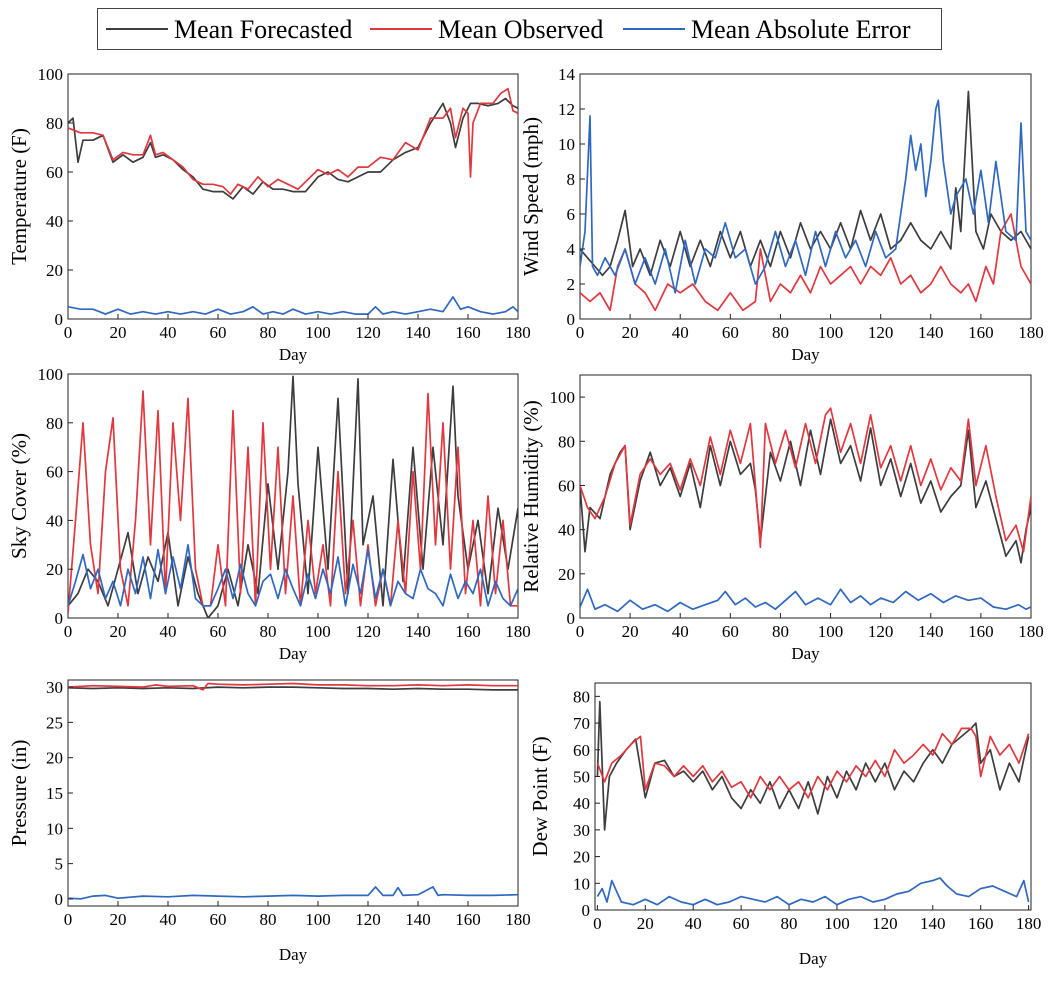 The image size is (1050, 982). I want to click on y-tick-label: 4, so click(571, 249).